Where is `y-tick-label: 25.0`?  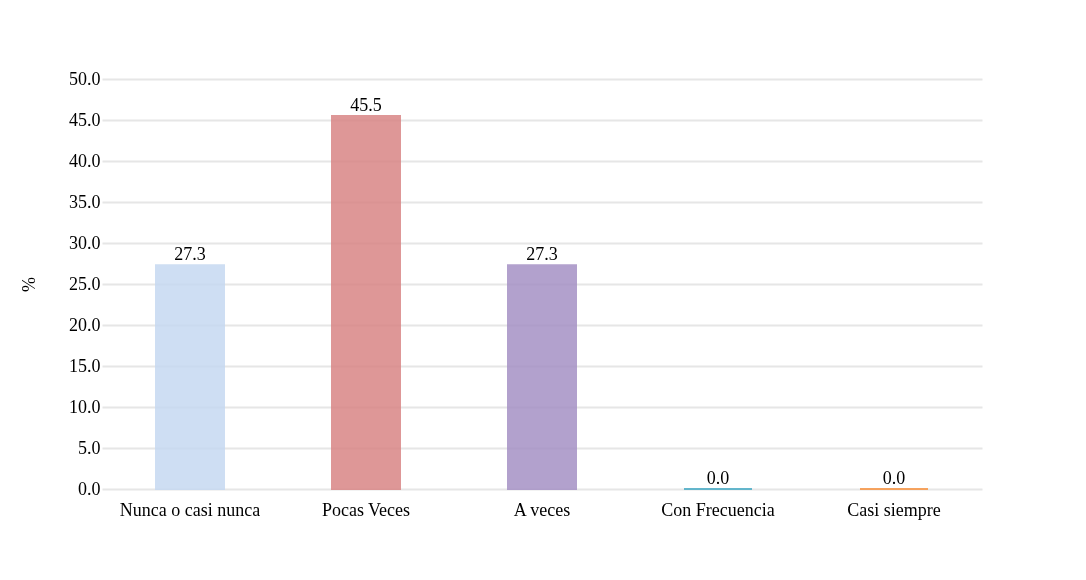
y-tick-label: 25.0 is located at coordinates (85, 283).